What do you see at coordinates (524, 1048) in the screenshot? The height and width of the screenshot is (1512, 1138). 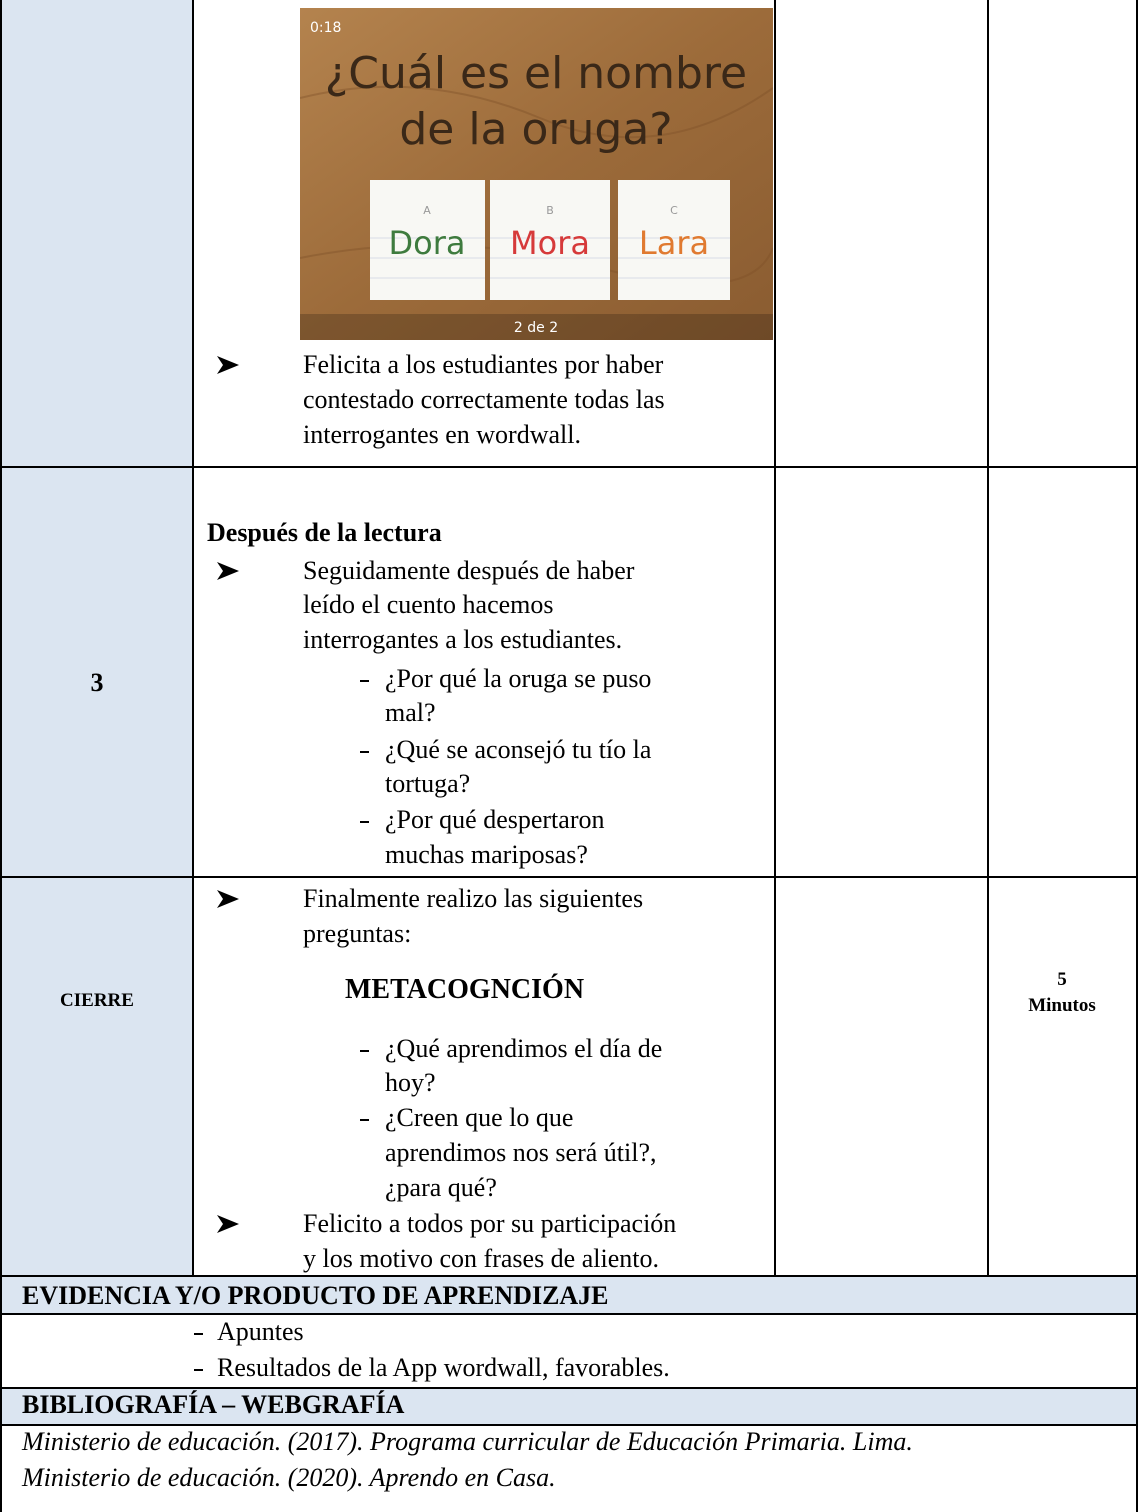 I see `text: ¿Qué aprendimos el día de` at bounding box center [524, 1048].